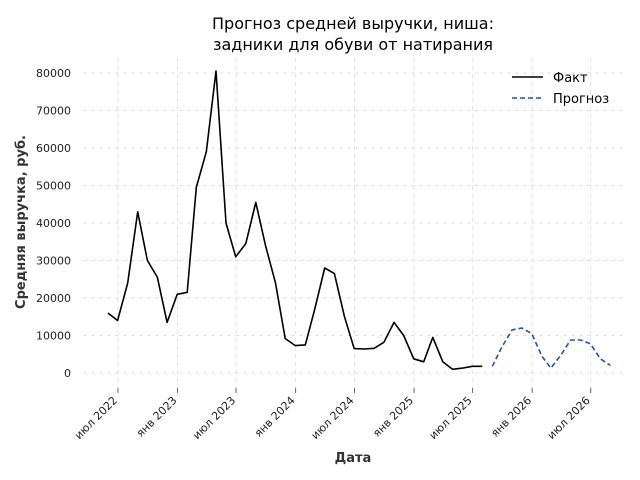 The image size is (640, 480). I want to click on x-tick-label: янв 2025, so click(393, 417).